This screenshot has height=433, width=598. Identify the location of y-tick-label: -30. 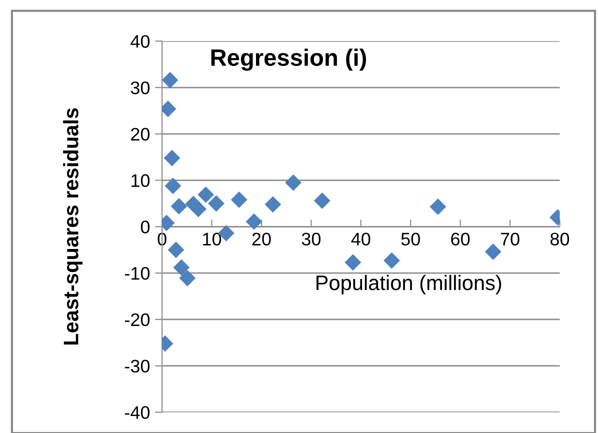
(137, 366).